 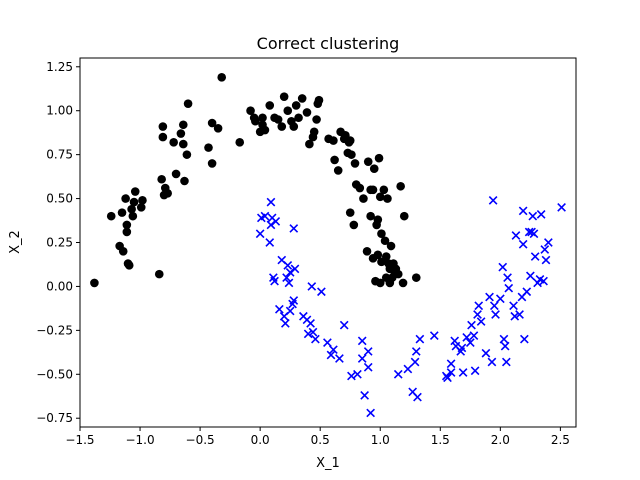 What do you see at coordinates (380, 440) in the screenshot?
I see `x-tick-label: 1.0` at bounding box center [380, 440].